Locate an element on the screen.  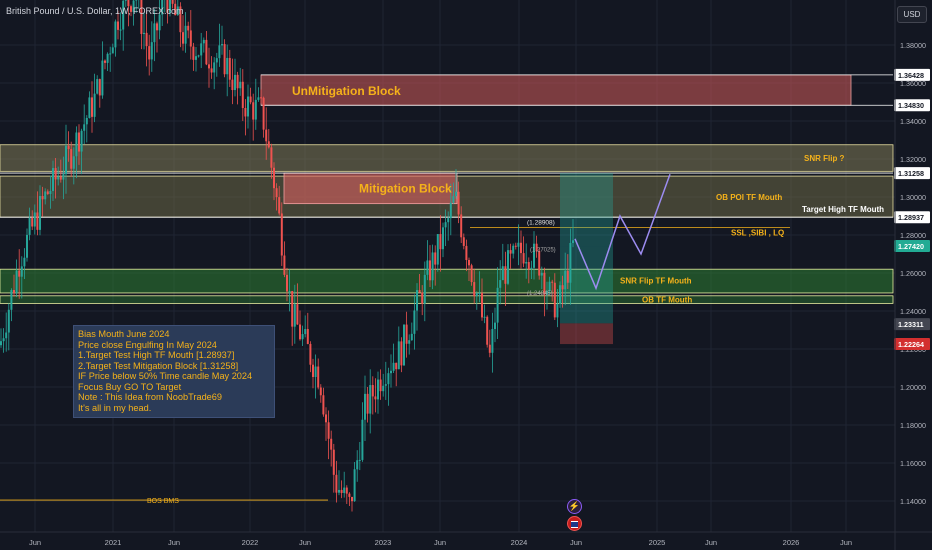
zone-label-ob-poi: OB POI TF Mouth is located at coordinates (749, 197).